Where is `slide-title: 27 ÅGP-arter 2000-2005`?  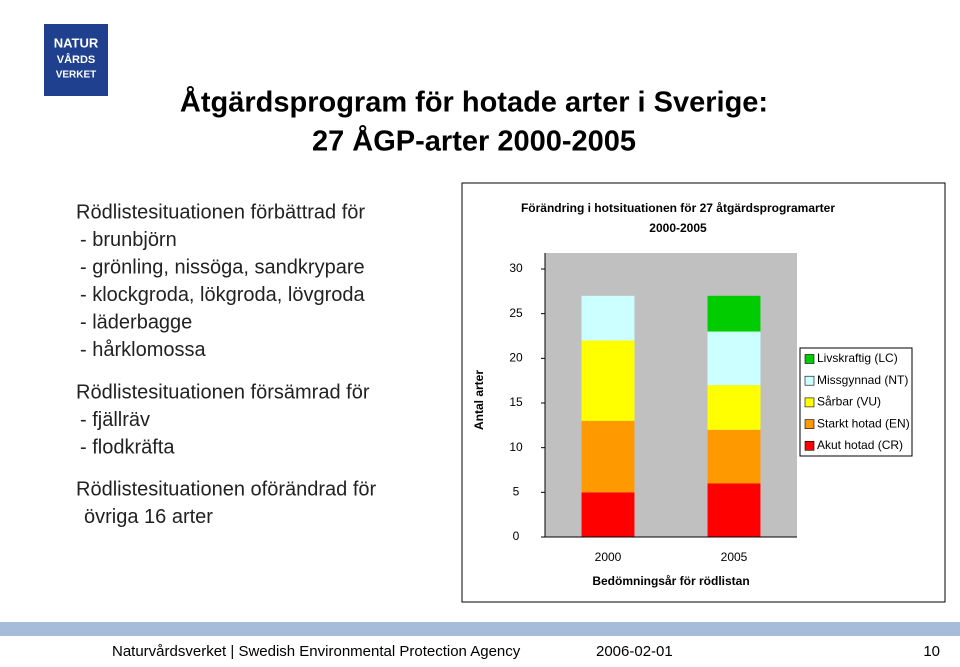 slide-title: 27 ÅGP-arter 2000-2005 is located at coordinates (474, 141).